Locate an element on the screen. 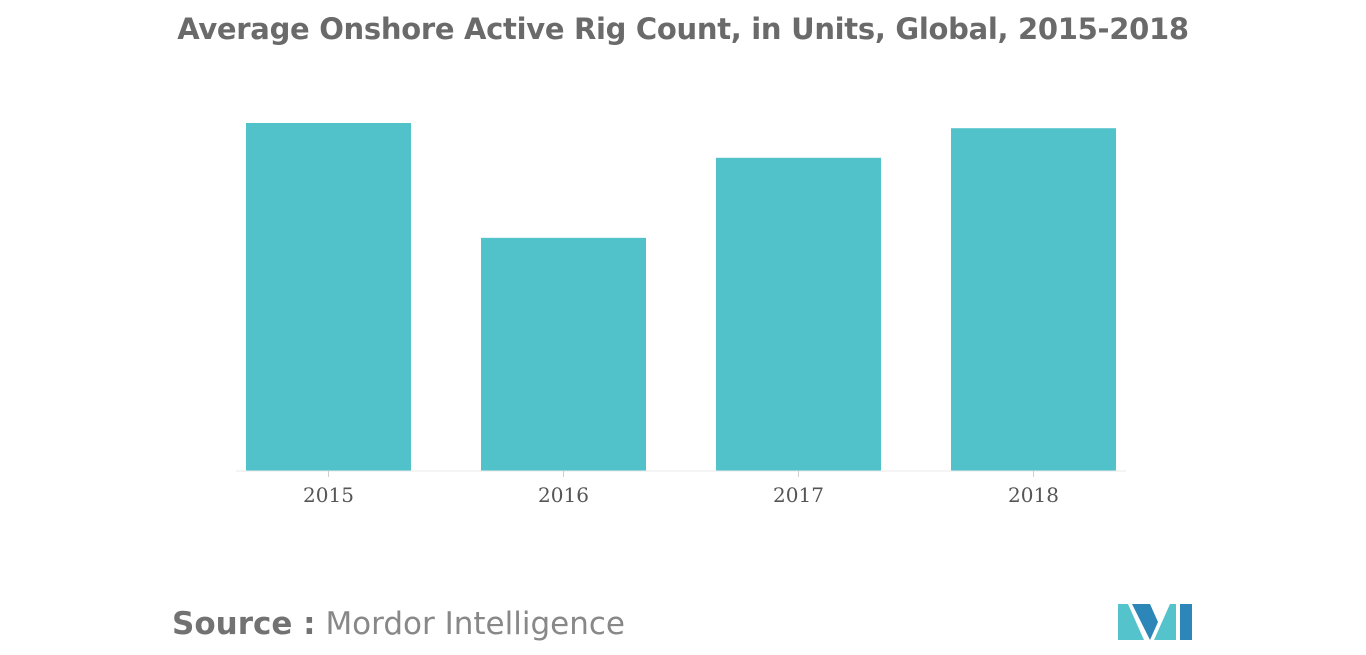 This screenshot has height=655, width=1366. bar-2018 is located at coordinates (1033, 299).